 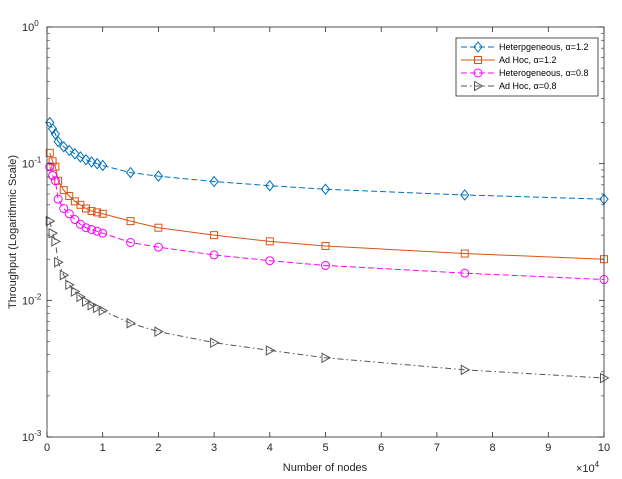 I want to click on y-tick-label: 10⁻³, so click(x=32, y=436).